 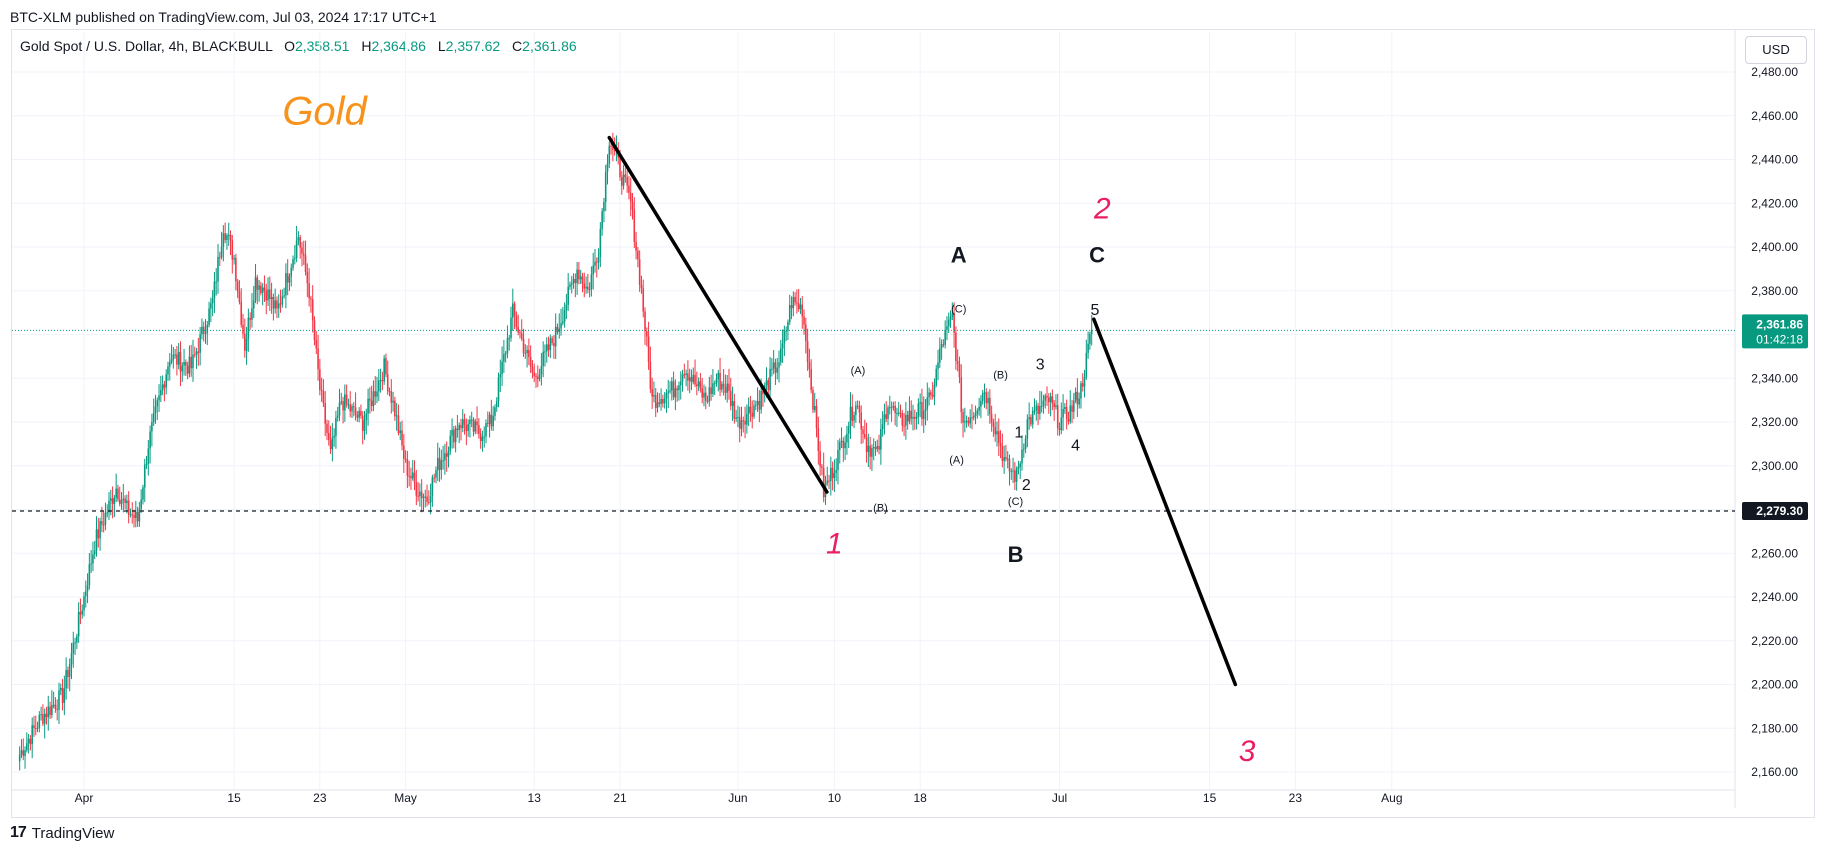 I want to click on footer-brand: 17 TradingView, so click(x=62, y=833).